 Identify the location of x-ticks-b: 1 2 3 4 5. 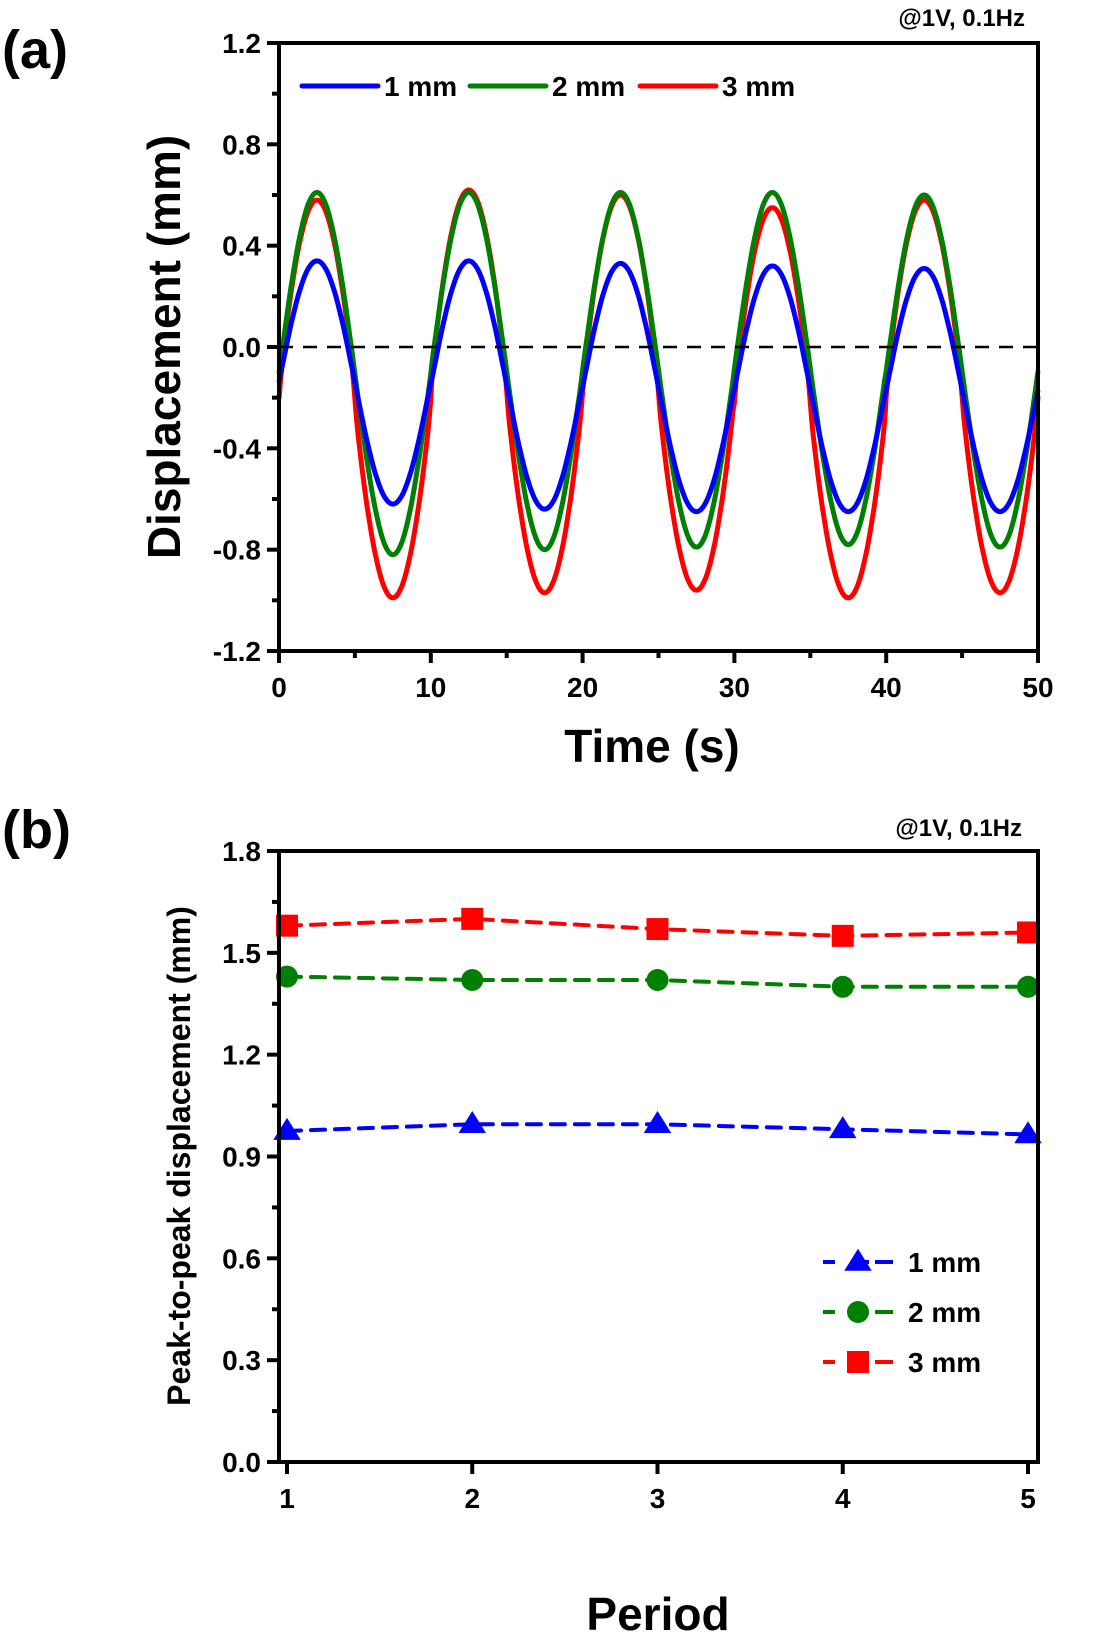
(657, 1488).